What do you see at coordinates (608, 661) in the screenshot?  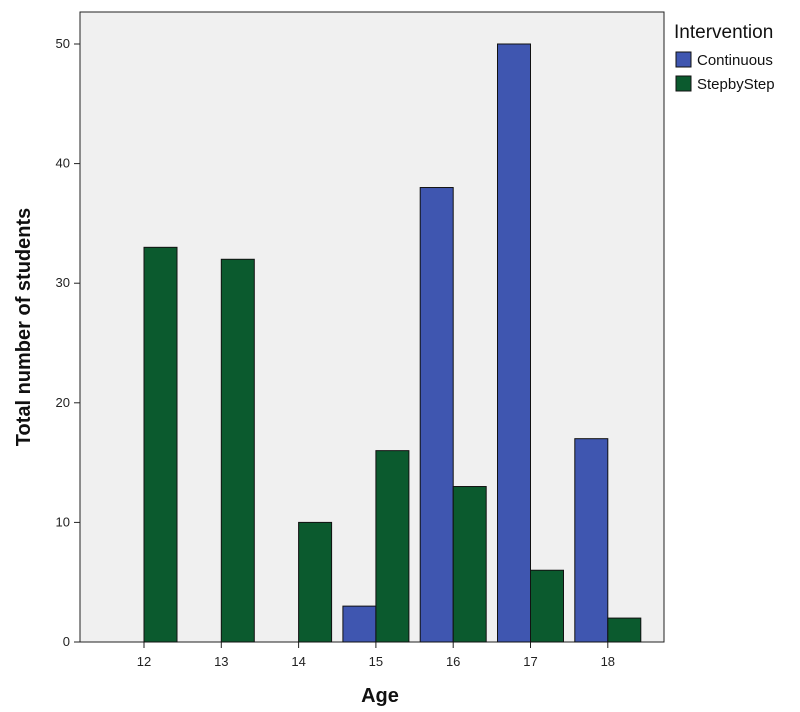 I see `x-tick-label: 18` at bounding box center [608, 661].